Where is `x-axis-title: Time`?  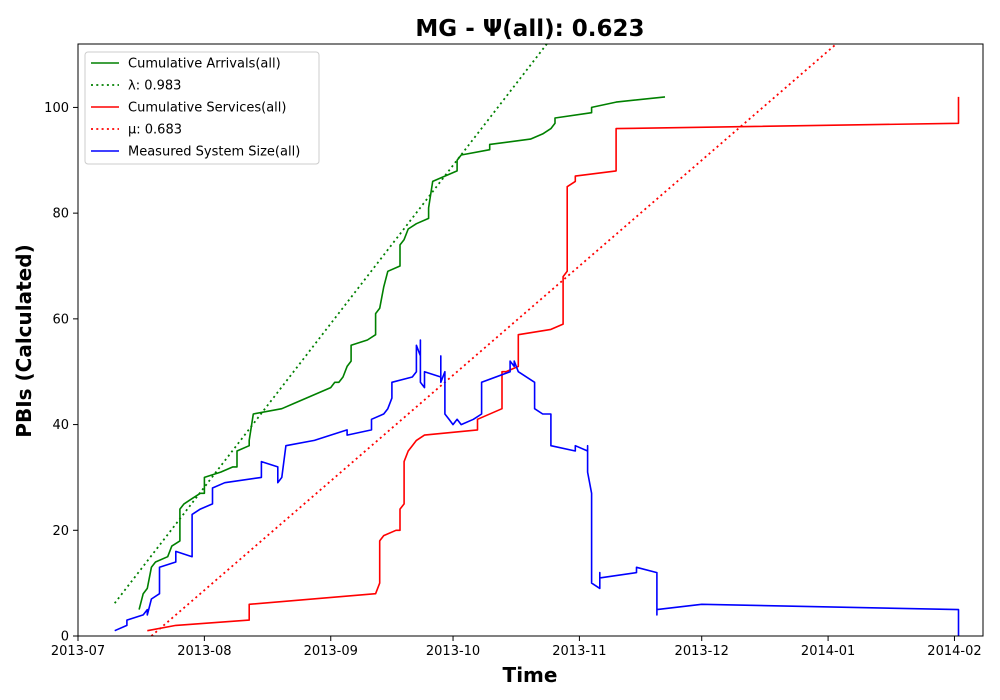
x-axis-title: Time is located at coordinates (530, 675).